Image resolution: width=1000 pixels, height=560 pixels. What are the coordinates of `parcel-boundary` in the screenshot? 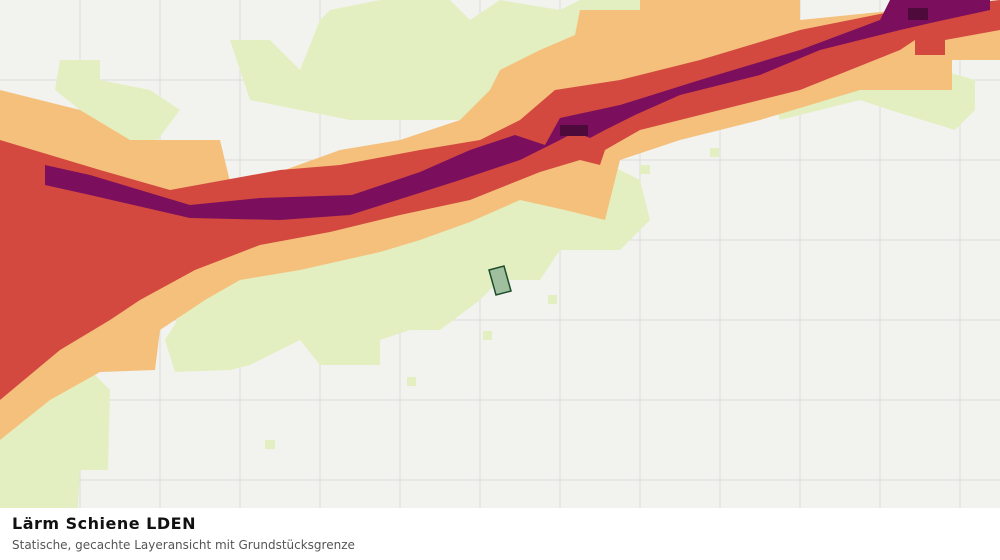 It's located at (500, 280).